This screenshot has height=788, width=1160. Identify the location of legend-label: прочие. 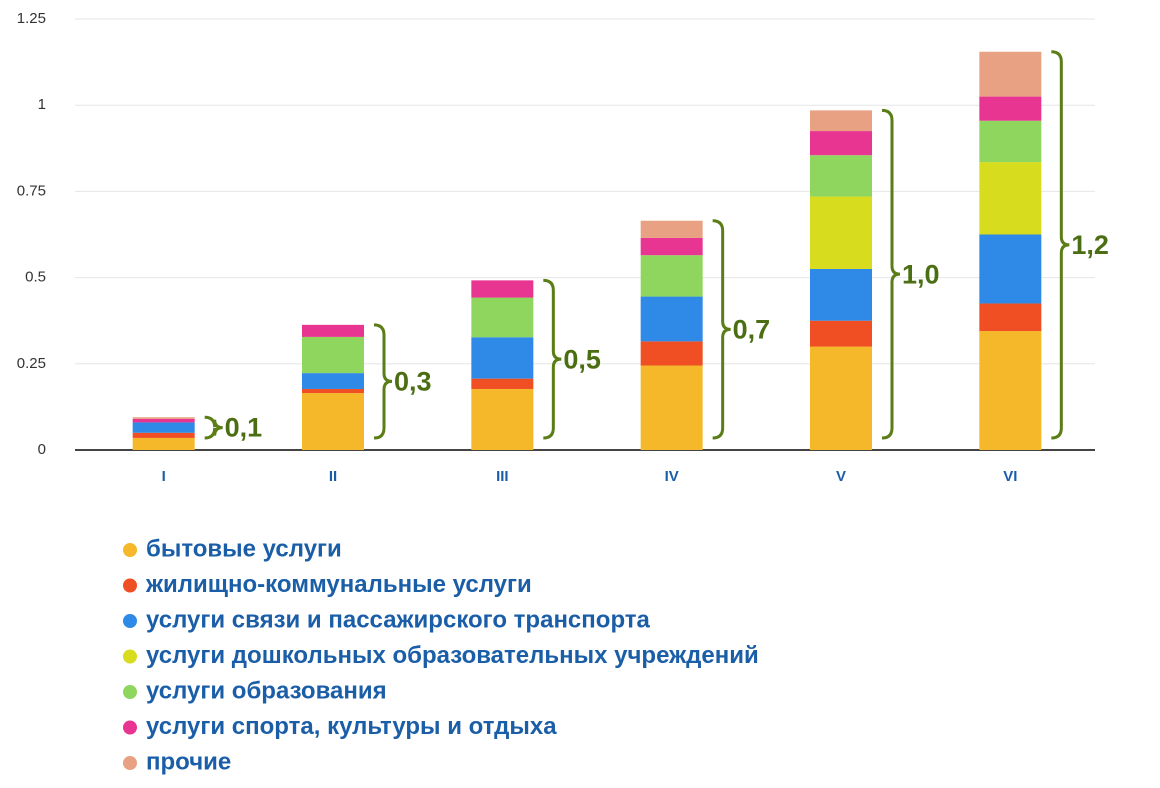
(188, 761).